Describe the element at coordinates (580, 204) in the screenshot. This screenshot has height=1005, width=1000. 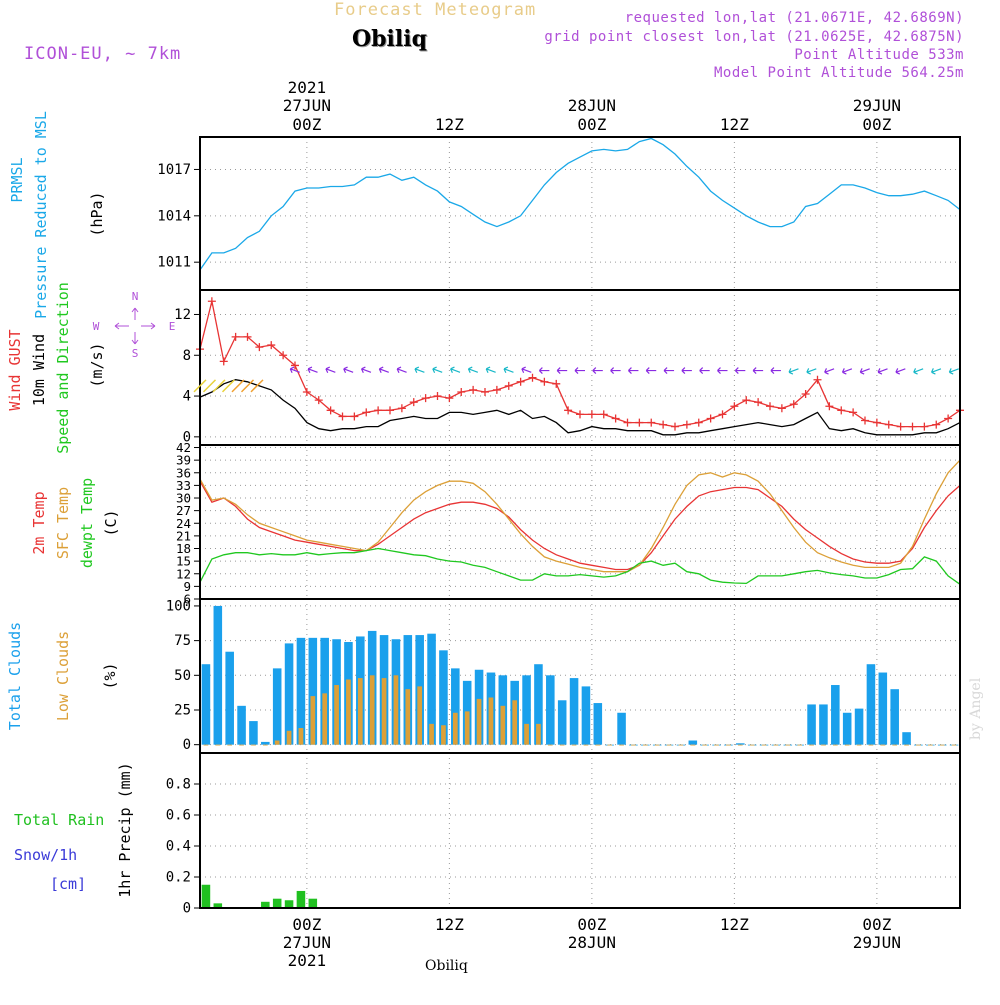
I see `series-line-pressure` at that location.